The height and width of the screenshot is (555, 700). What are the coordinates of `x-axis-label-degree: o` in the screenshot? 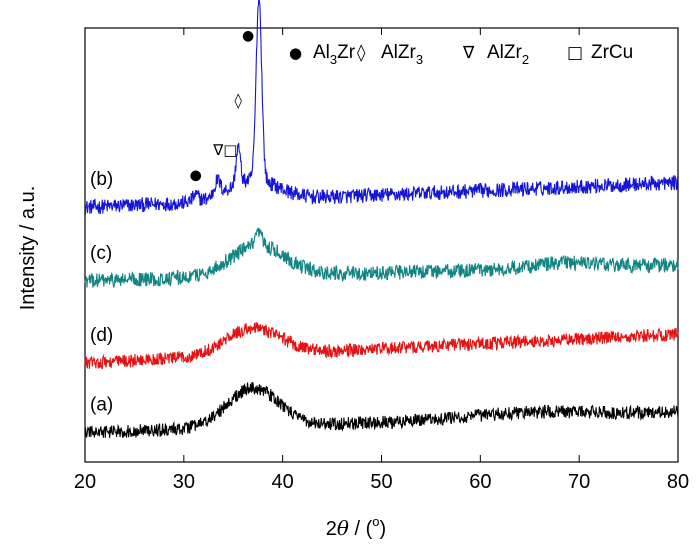 It's located at (375, 521).